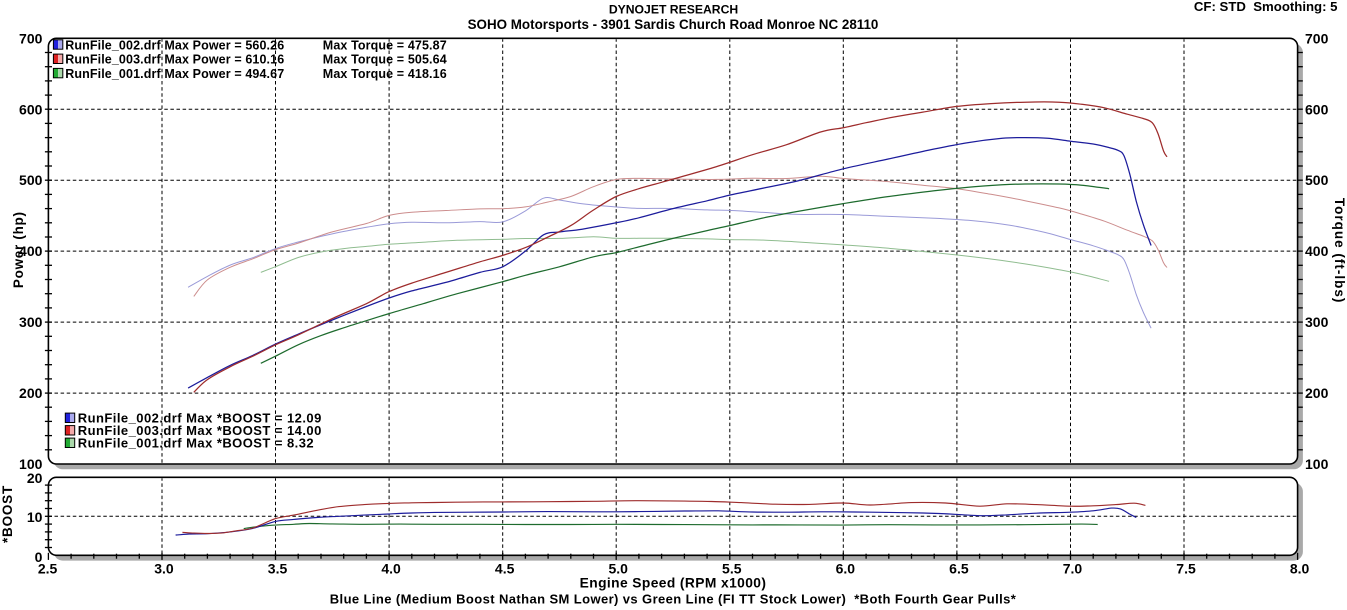  I want to click on svg-text: Max Torque = 418.16, so click(385, 74).